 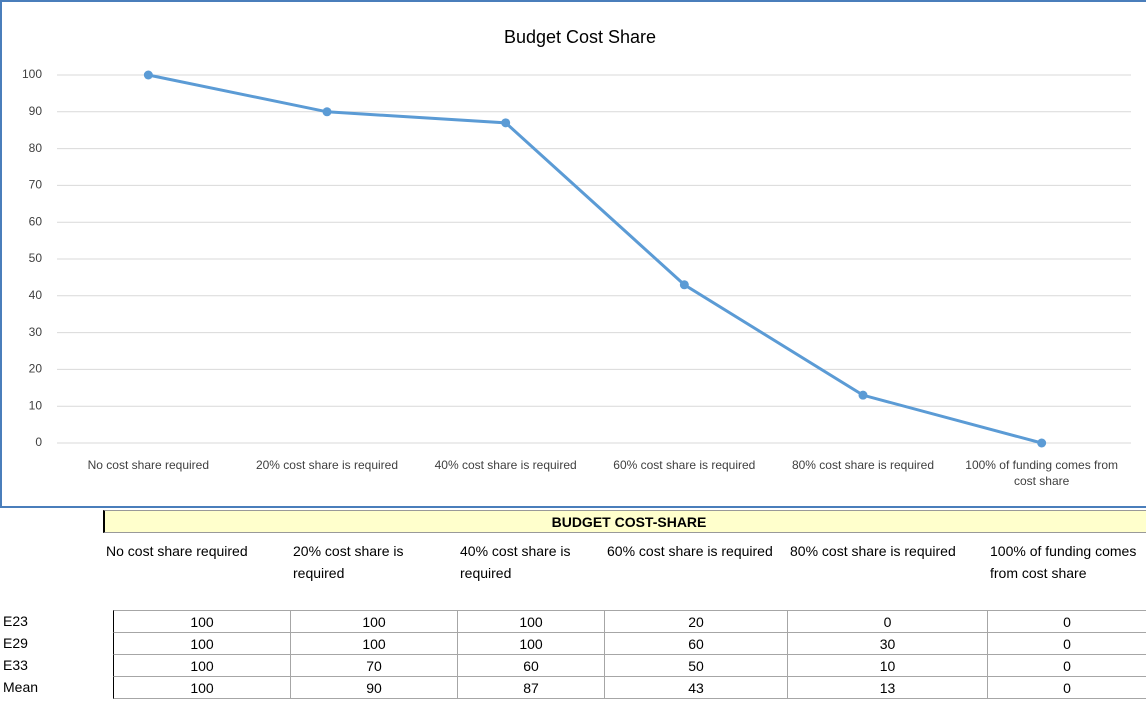 I want to click on x-tick-label: 40% cost share is required, so click(x=505, y=465).